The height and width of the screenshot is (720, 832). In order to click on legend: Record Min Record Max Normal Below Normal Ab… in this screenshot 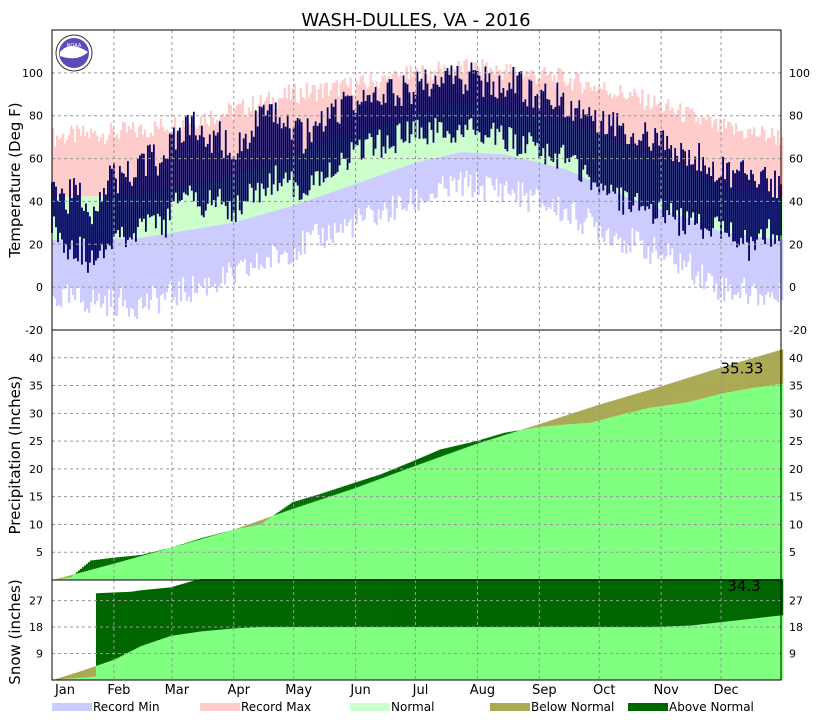, I will do `click(403, 707)`.